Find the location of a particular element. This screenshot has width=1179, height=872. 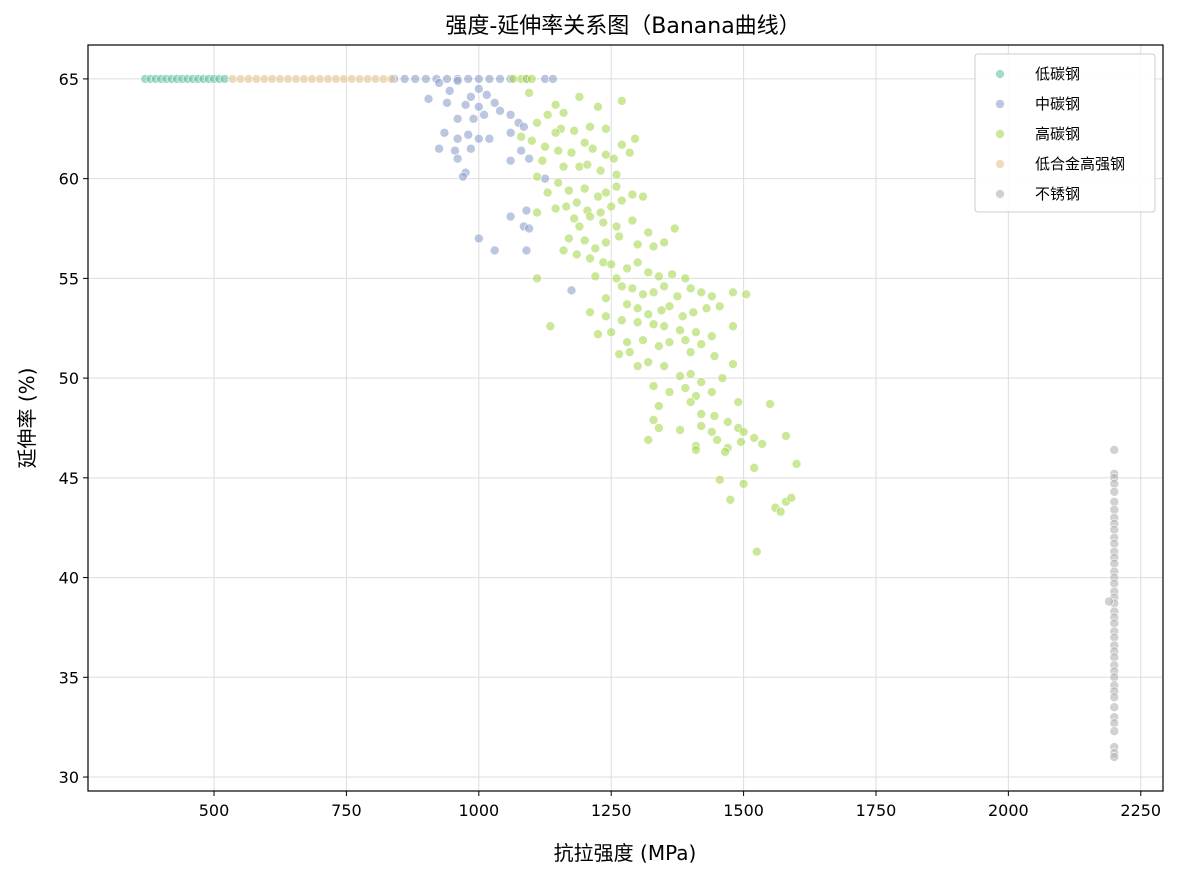

y-tick-label: 45 is located at coordinates (69, 478).